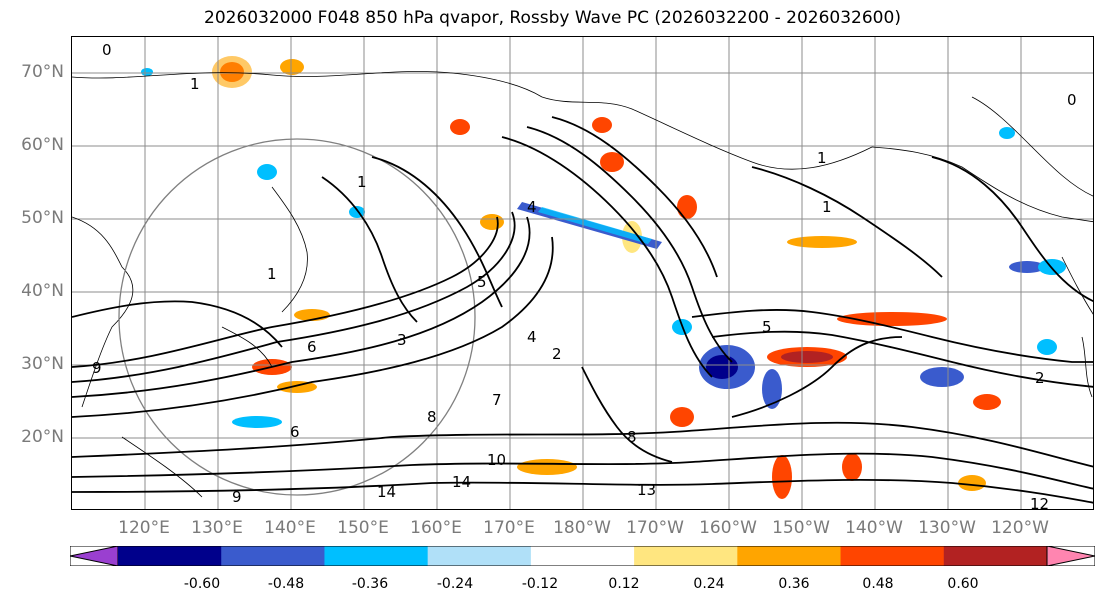  What do you see at coordinates (455, 584) in the screenshot?
I see `colorbar-tick: -0.24` at bounding box center [455, 584].